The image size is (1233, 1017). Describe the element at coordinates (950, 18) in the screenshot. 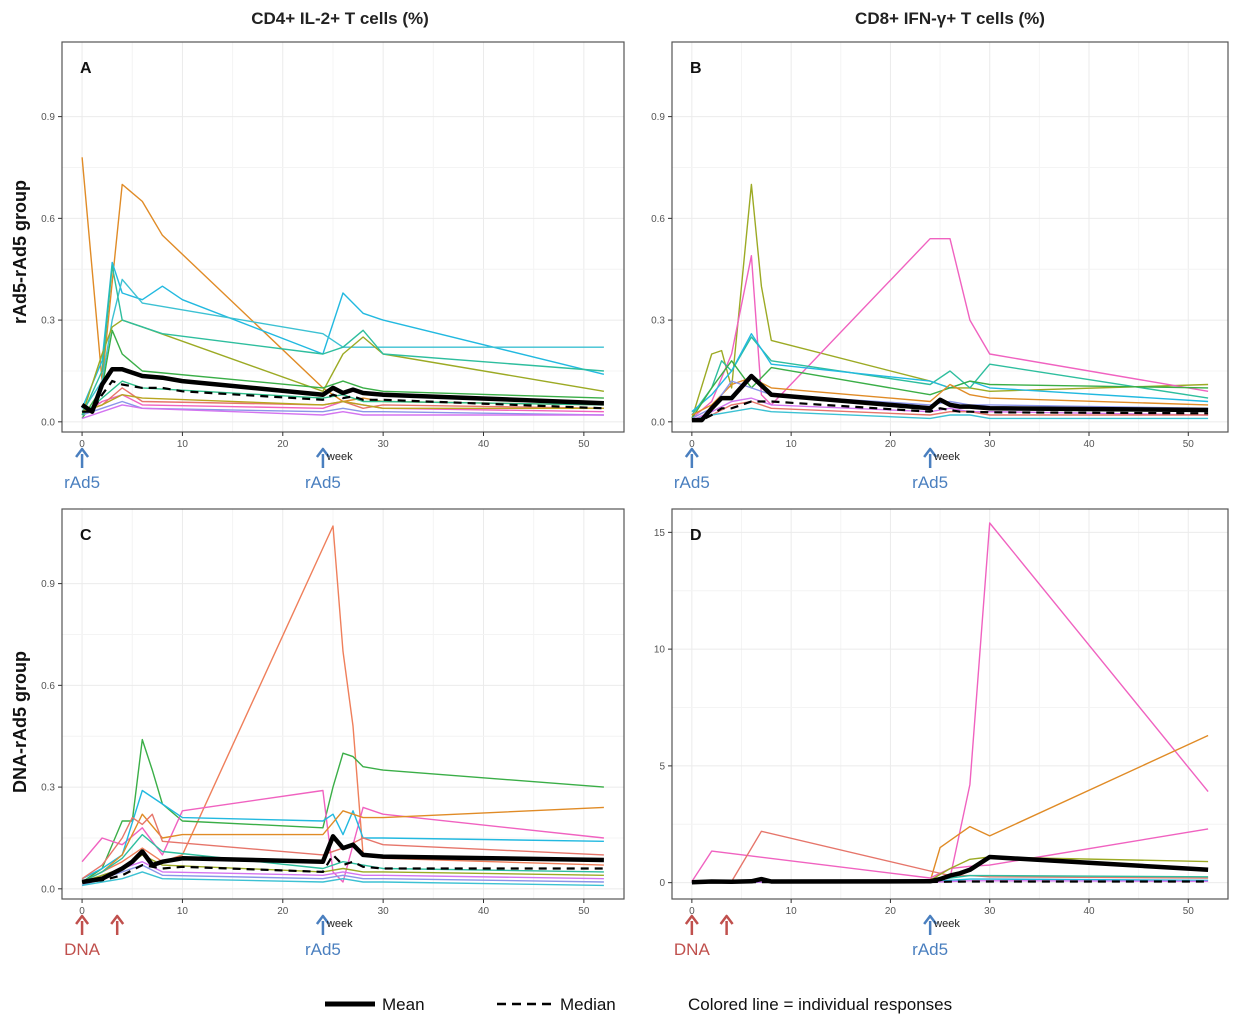

I see `column-title-cd8: CD8+ IFN-γ+ T cells (%)` at that location.